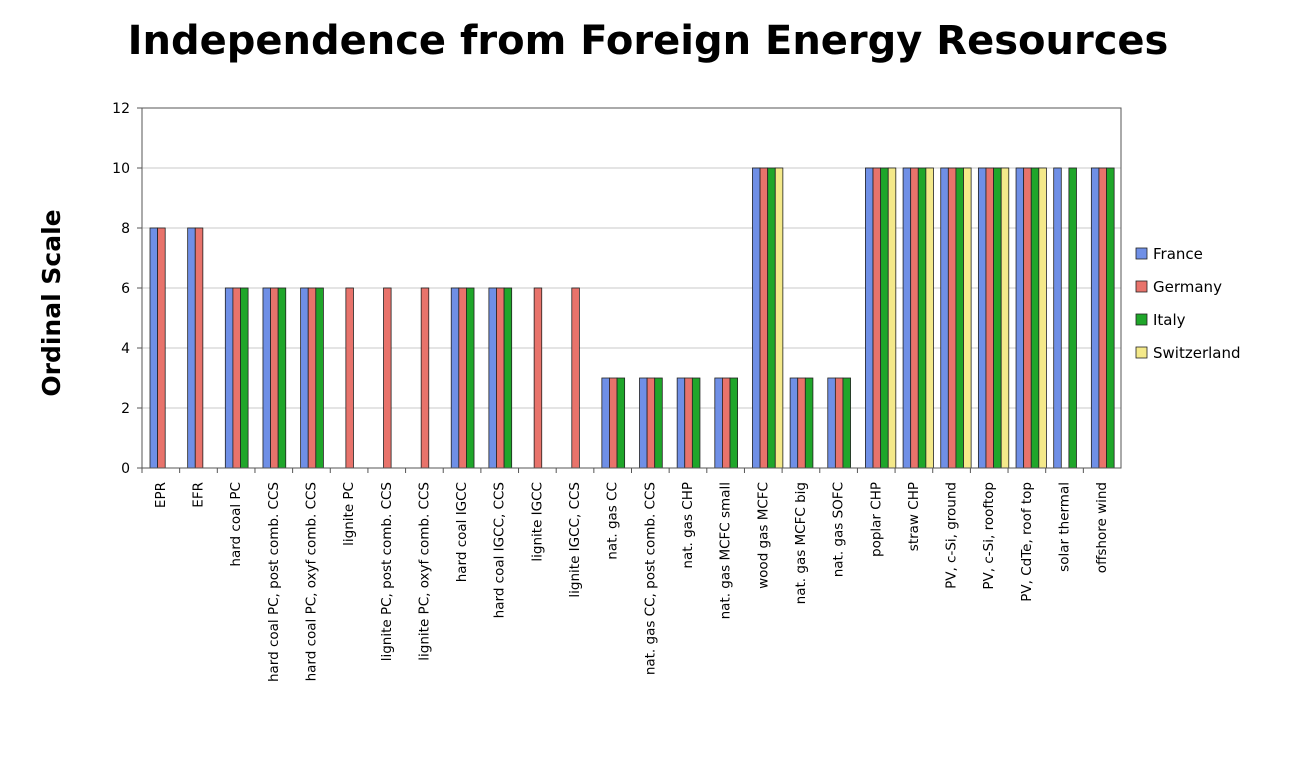  Describe the element at coordinates (613, 521) in the screenshot. I see `x-tick-label: nat. gas CC` at that location.